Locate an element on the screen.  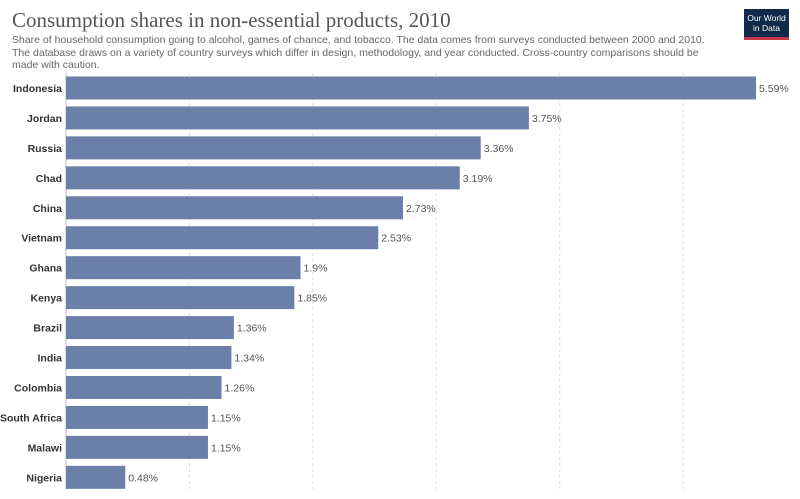
value-label: 5.59% is located at coordinates (774, 89).